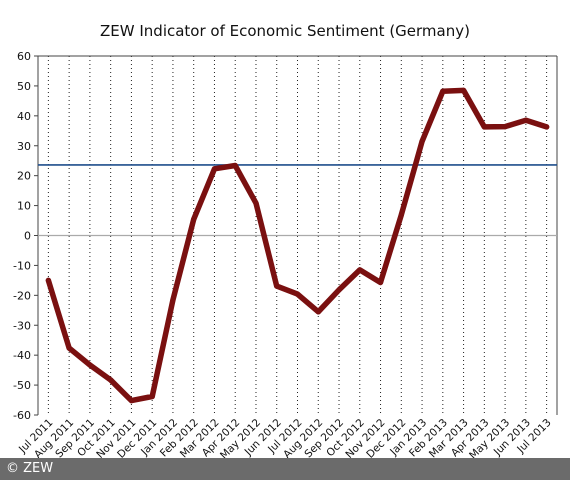 Image resolution: width=570 pixels, height=480 pixels. Describe the element at coordinates (24, 116) in the screenshot. I see `y-tick-label: 40` at that location.